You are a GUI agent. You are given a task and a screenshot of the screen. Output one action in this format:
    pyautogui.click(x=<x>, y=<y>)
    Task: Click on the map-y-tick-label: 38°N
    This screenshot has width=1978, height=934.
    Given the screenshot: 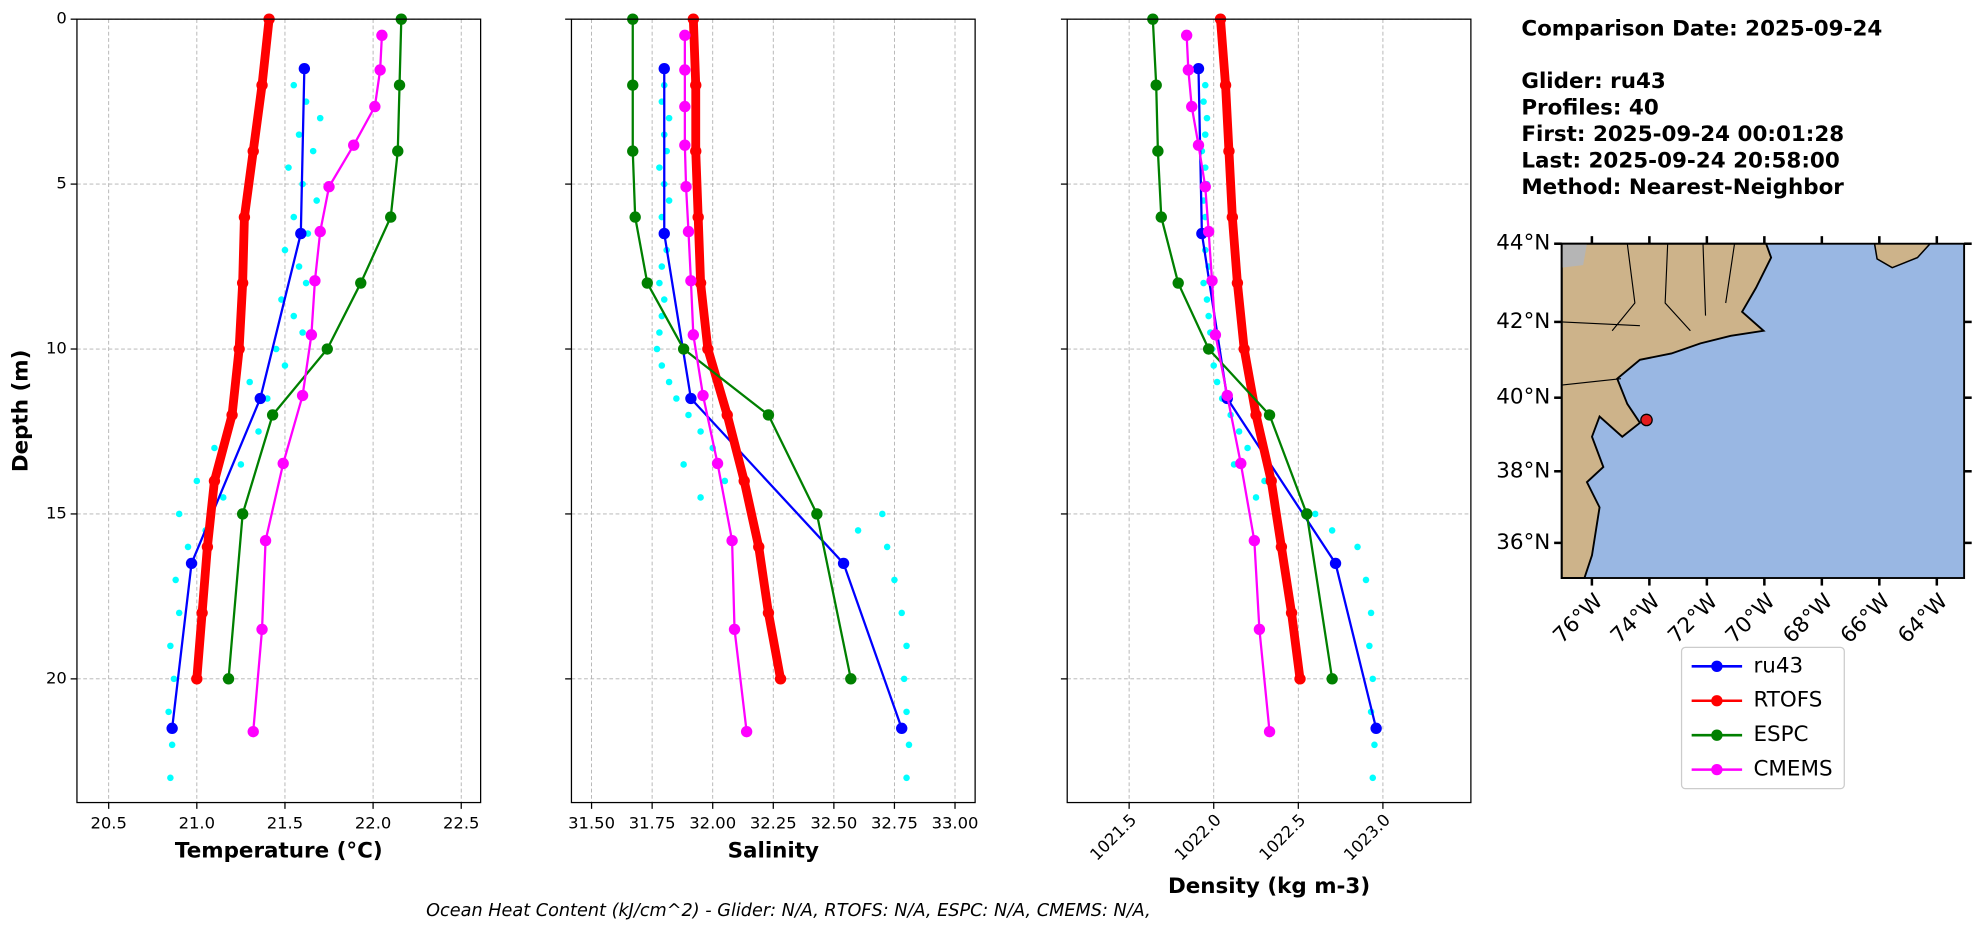 What is the action you would take?
    pyautogui.click(x=1523, y=470)
    